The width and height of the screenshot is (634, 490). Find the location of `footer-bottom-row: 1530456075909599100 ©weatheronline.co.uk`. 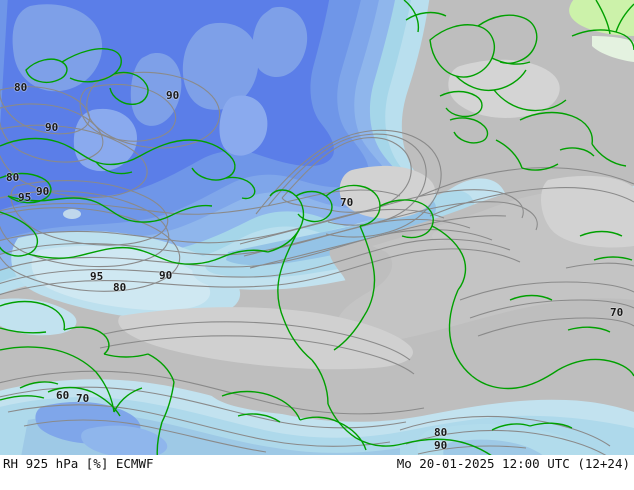

footer-bottom-row: 1530456075909599100 ©weatheronline.co.uk is located at coordinates (317, 480).